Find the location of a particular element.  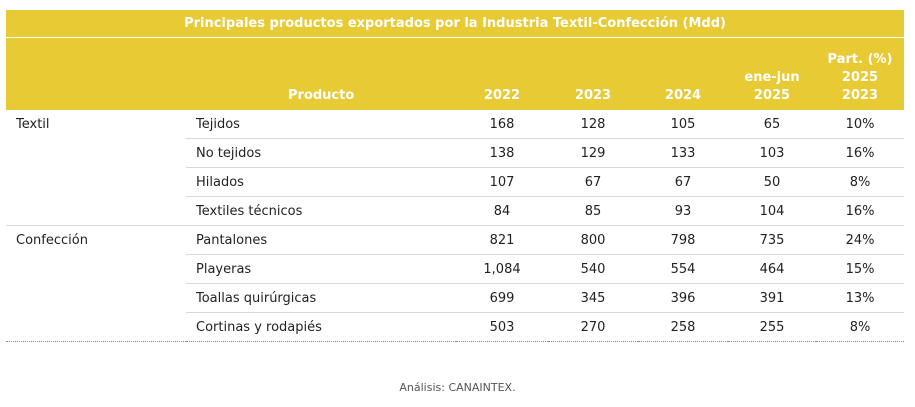

value-2023: 345 is located at coordinates (593, 298).